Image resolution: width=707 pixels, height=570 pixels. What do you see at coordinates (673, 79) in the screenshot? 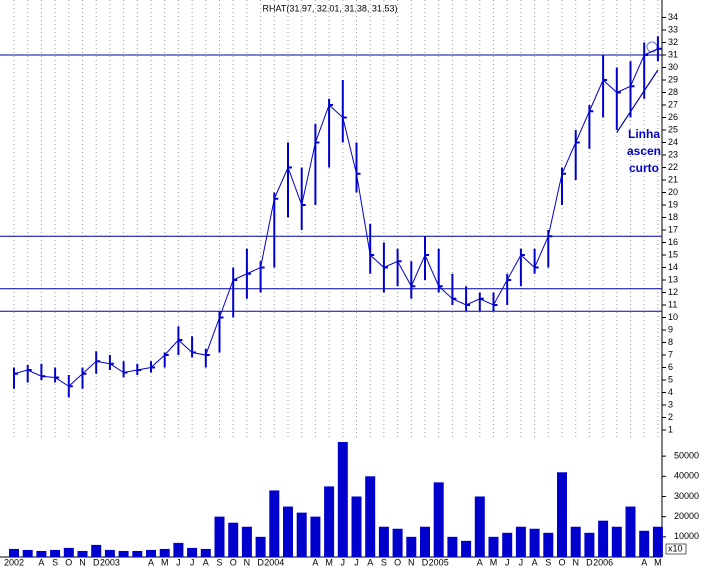
I see `y-tick-label: 29` at bounding box center [673, 79].